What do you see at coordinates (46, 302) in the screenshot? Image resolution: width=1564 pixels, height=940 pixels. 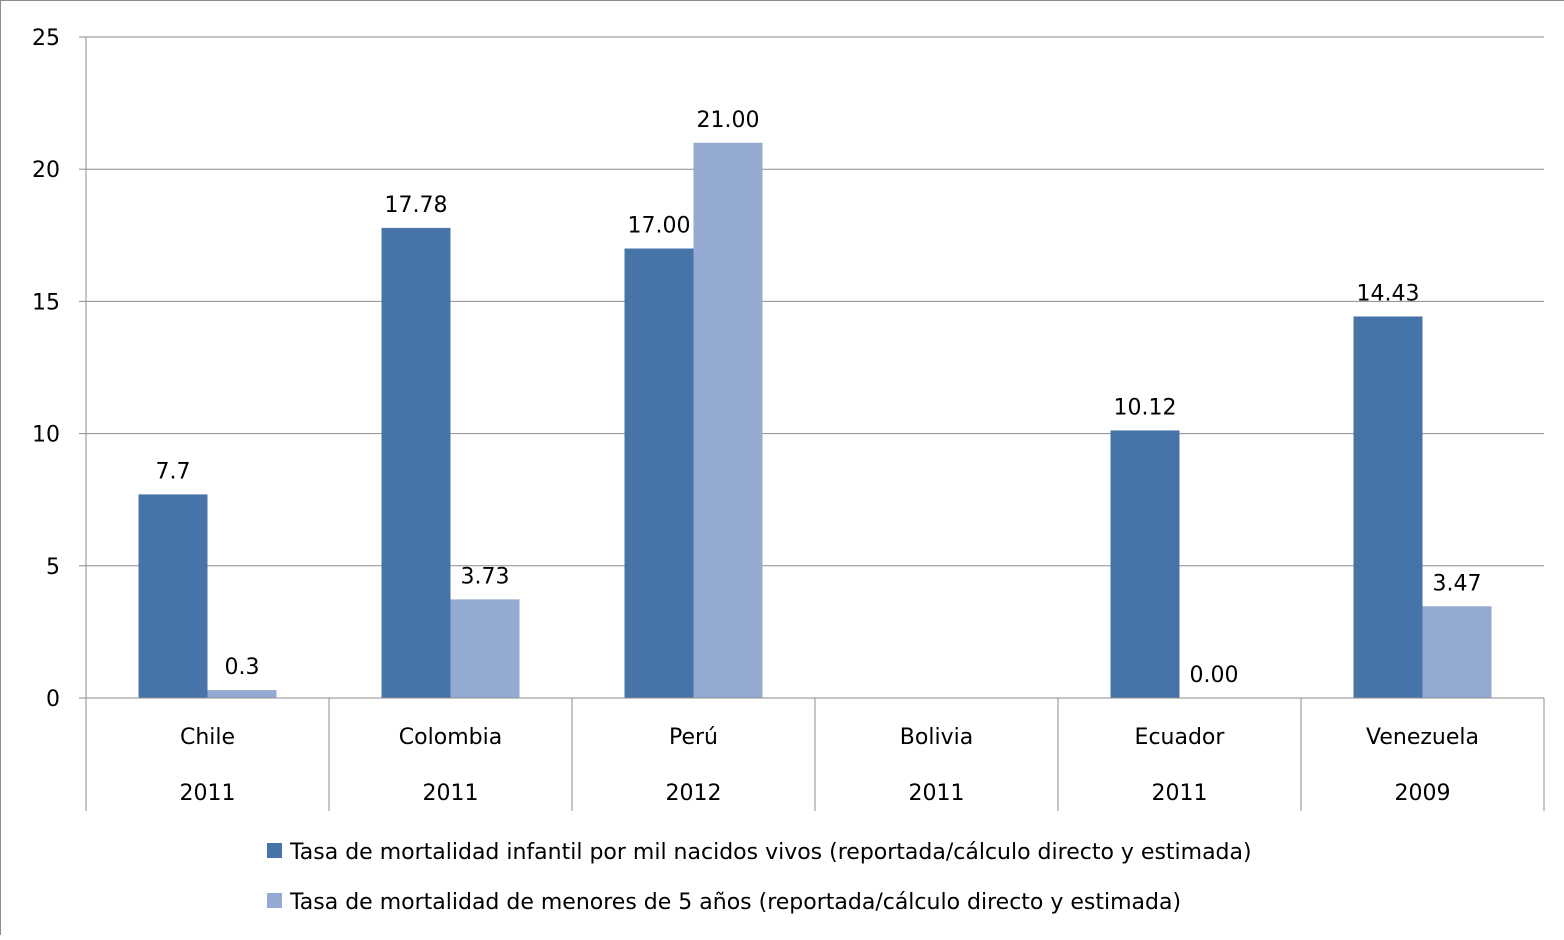 I see `y-tick-label: 15` at bounding box center [46, 302].